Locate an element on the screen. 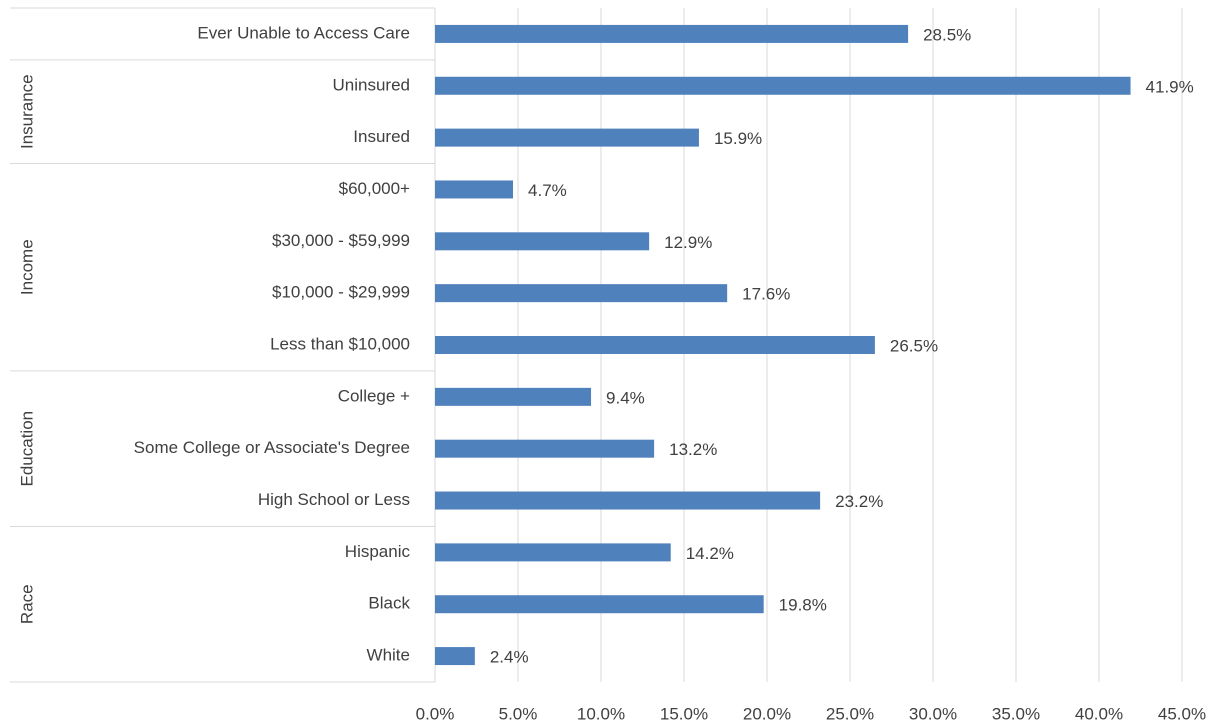 This screenshot has width=1217, height=727. y-tick-label: Insured is located at coordinates (381, 136).